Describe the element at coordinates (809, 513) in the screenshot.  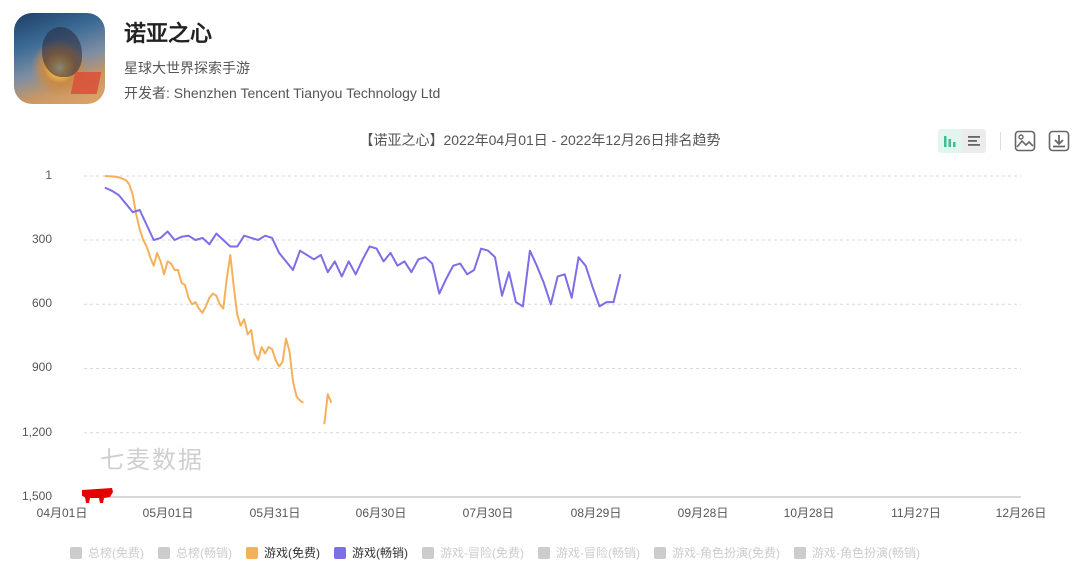
I see `x-tick-label: 10月28日` at that location.